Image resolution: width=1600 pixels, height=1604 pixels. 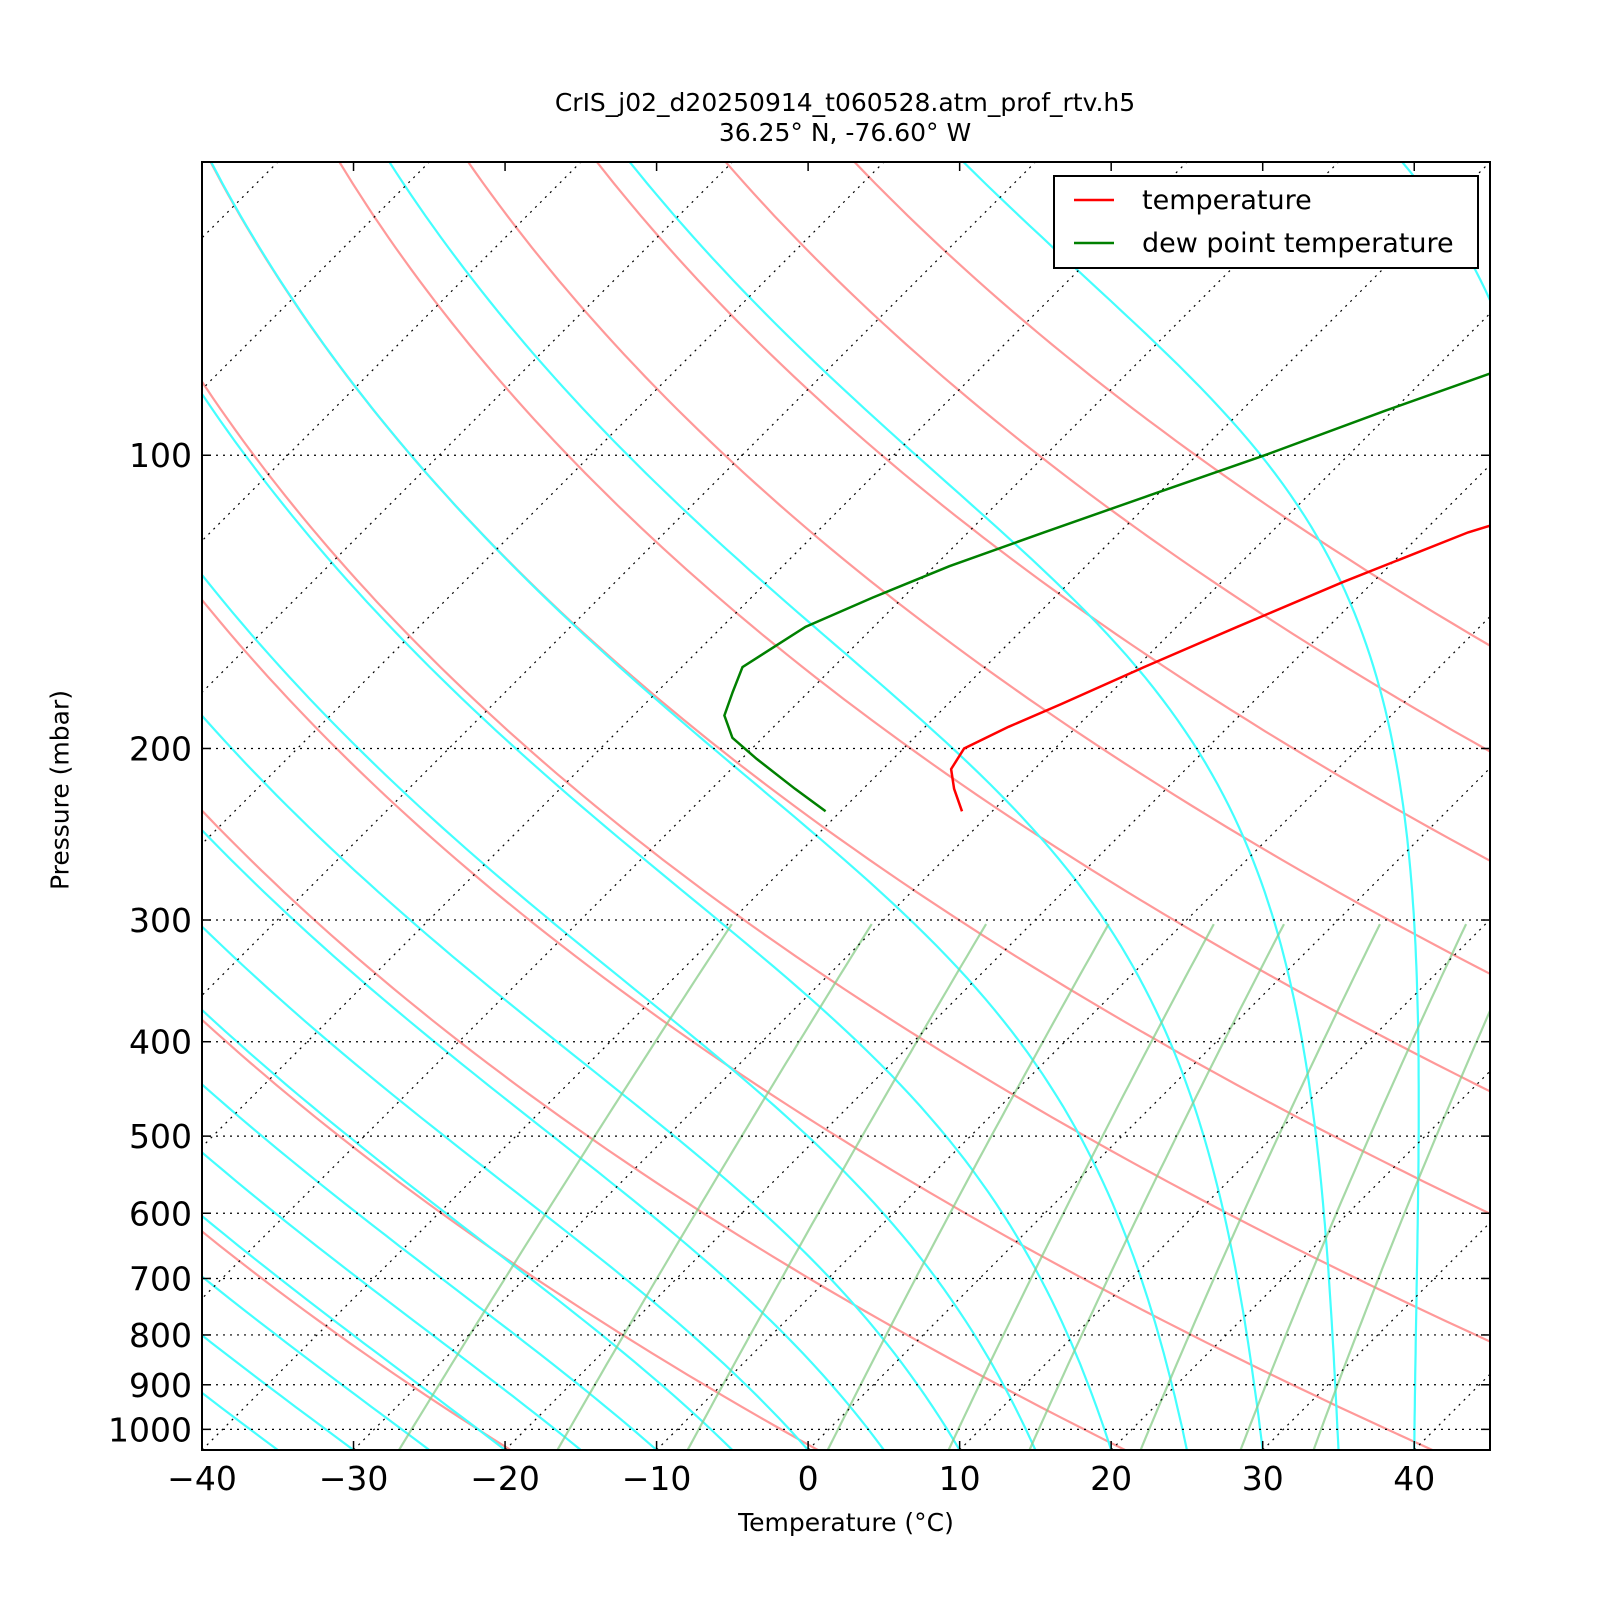 What do you see at coordinates (202, 1478) in the screenshot?
I see `x-tick-label: −40` at bounding box center [202, 1478].